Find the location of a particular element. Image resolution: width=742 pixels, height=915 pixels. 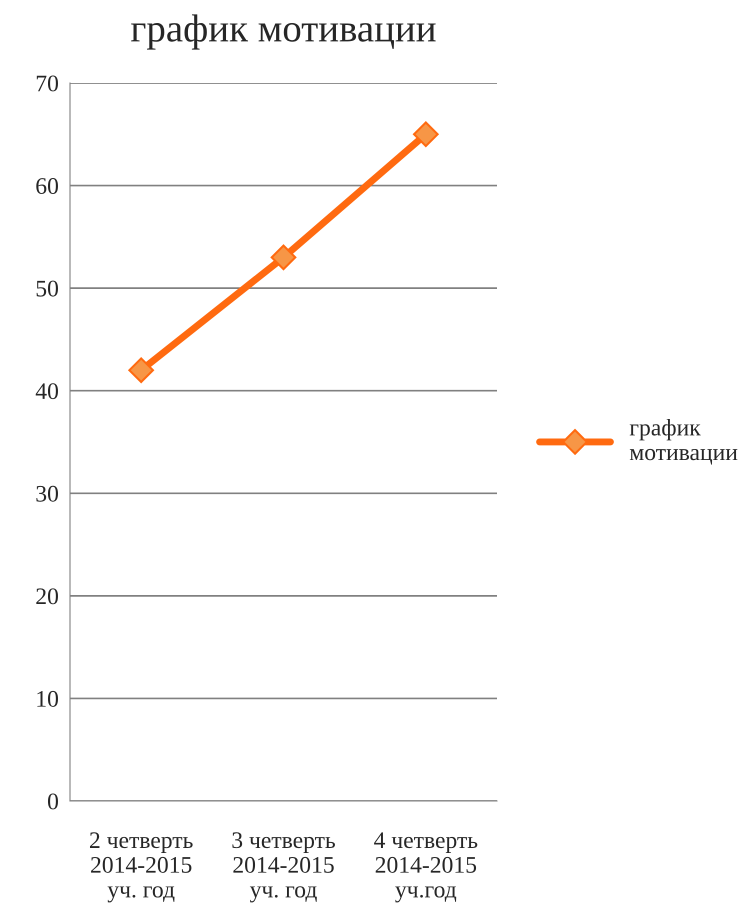

x-tick-label: 2 четверть 2014-2015 уч. год is located at coordinates (141, 867).